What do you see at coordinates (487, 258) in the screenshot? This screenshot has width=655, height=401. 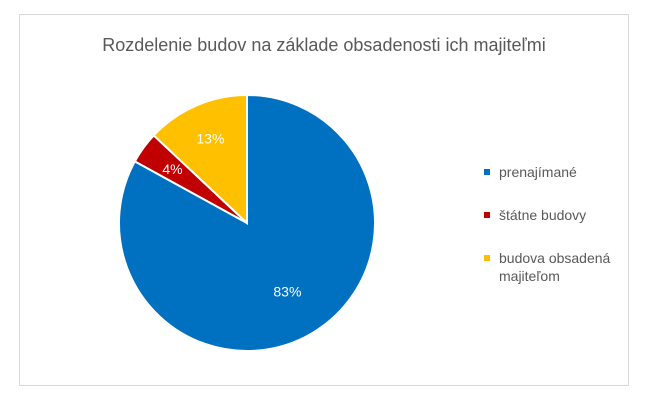 I see `legend-swatch-budova-obsadena` at bounding box center [487, 258].